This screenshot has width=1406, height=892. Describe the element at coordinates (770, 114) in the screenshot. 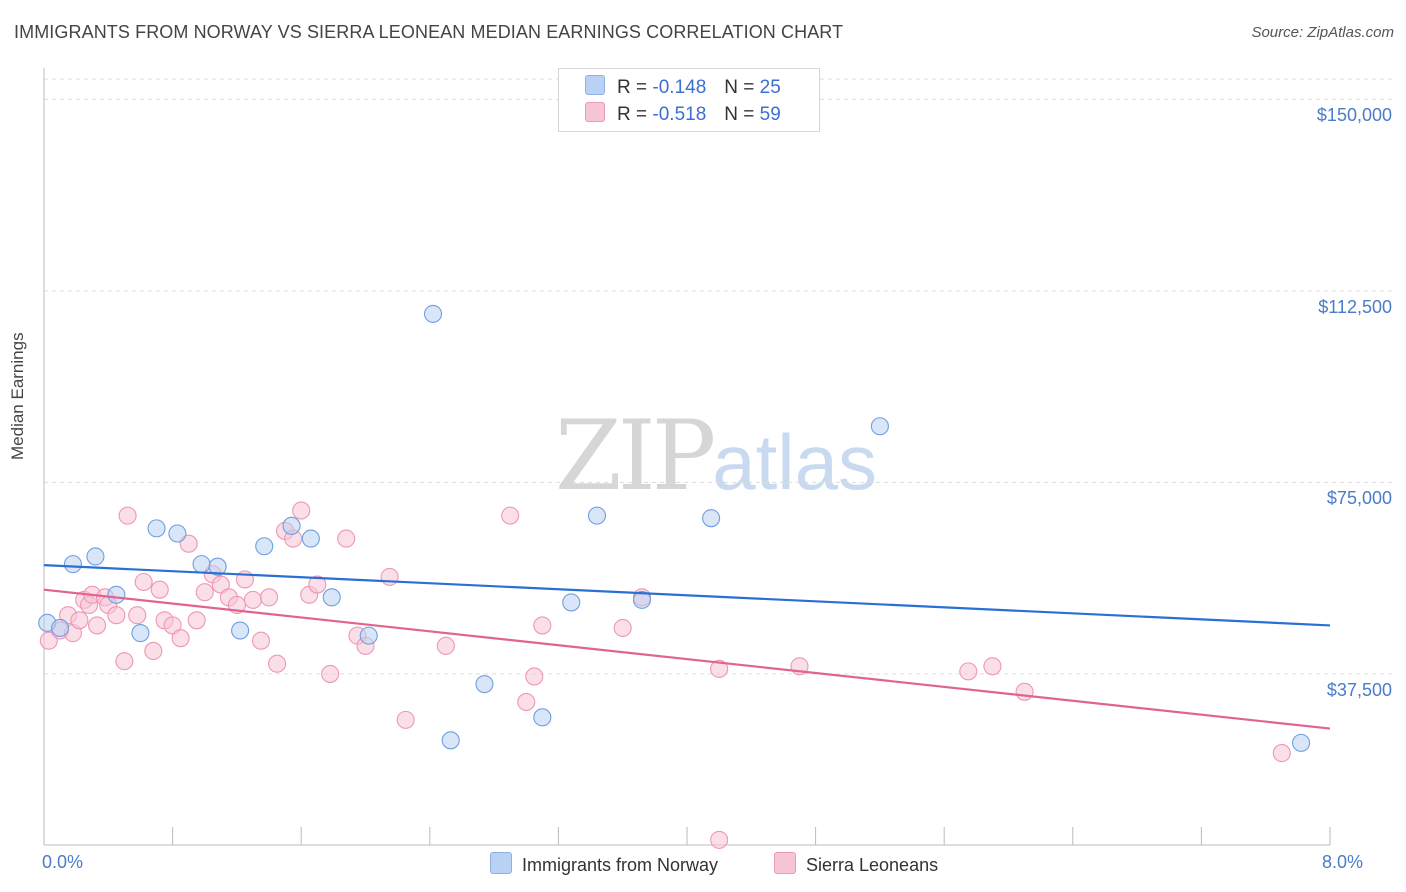

I see `legend-n-value: 59` at that location.